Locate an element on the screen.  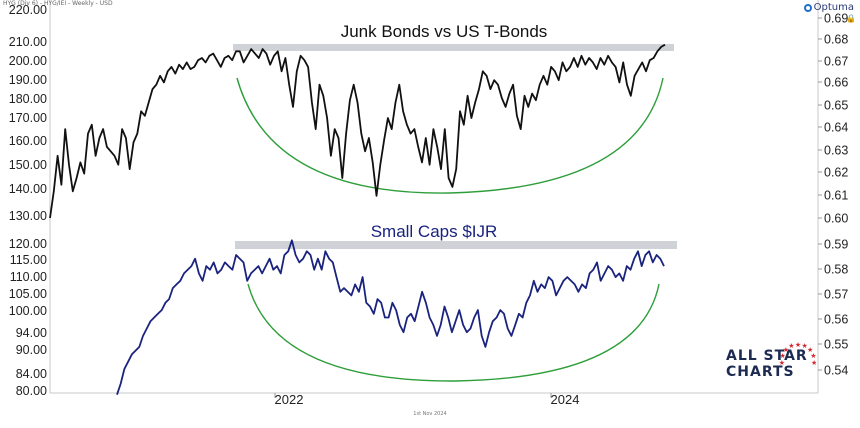
left-tick-label: 115.00 is located at coordinates (28, 260).